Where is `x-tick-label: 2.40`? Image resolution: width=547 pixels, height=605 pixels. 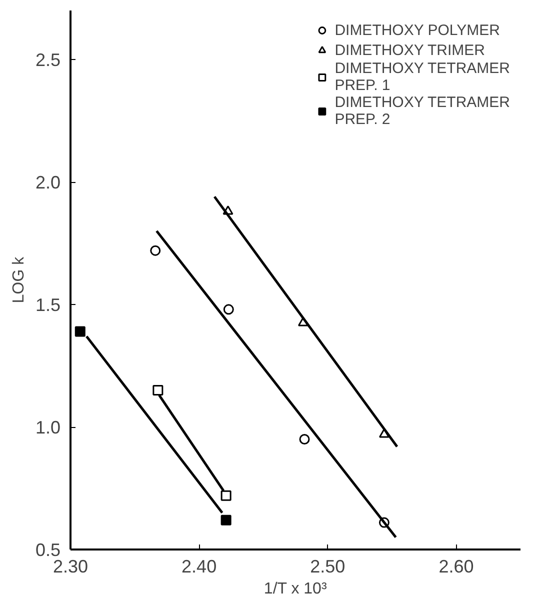
x-tick-label: 2.40 is located at coordinates (199, 566).